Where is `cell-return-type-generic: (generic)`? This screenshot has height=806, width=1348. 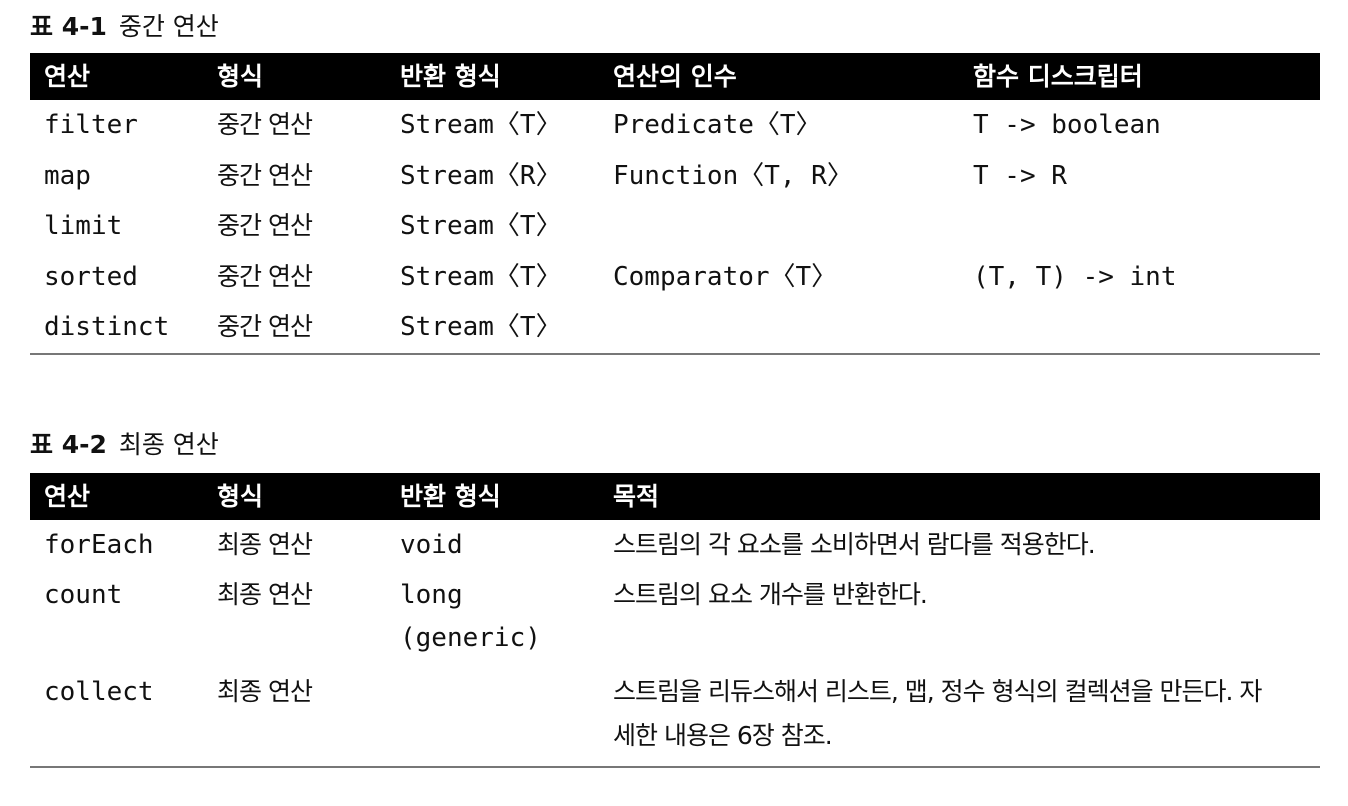
cell-return-type-generic: (generic) is located at coordinates (470, 638).